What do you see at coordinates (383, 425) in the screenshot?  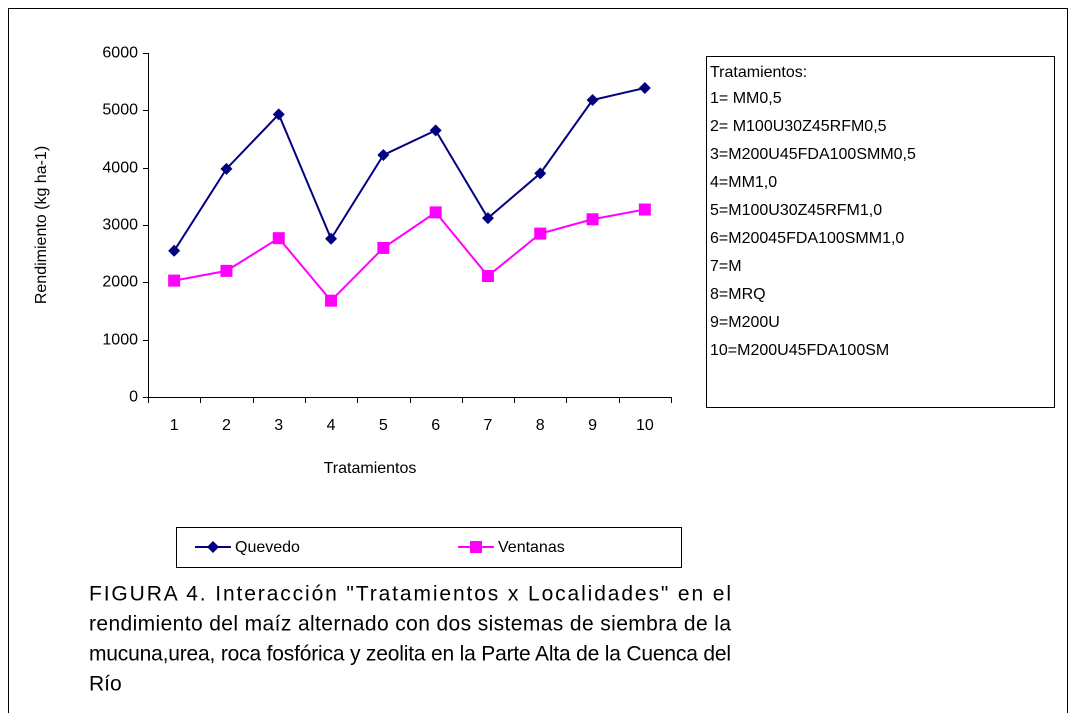 I see `x-tick-label: 5` at bounding box center [383, 425].